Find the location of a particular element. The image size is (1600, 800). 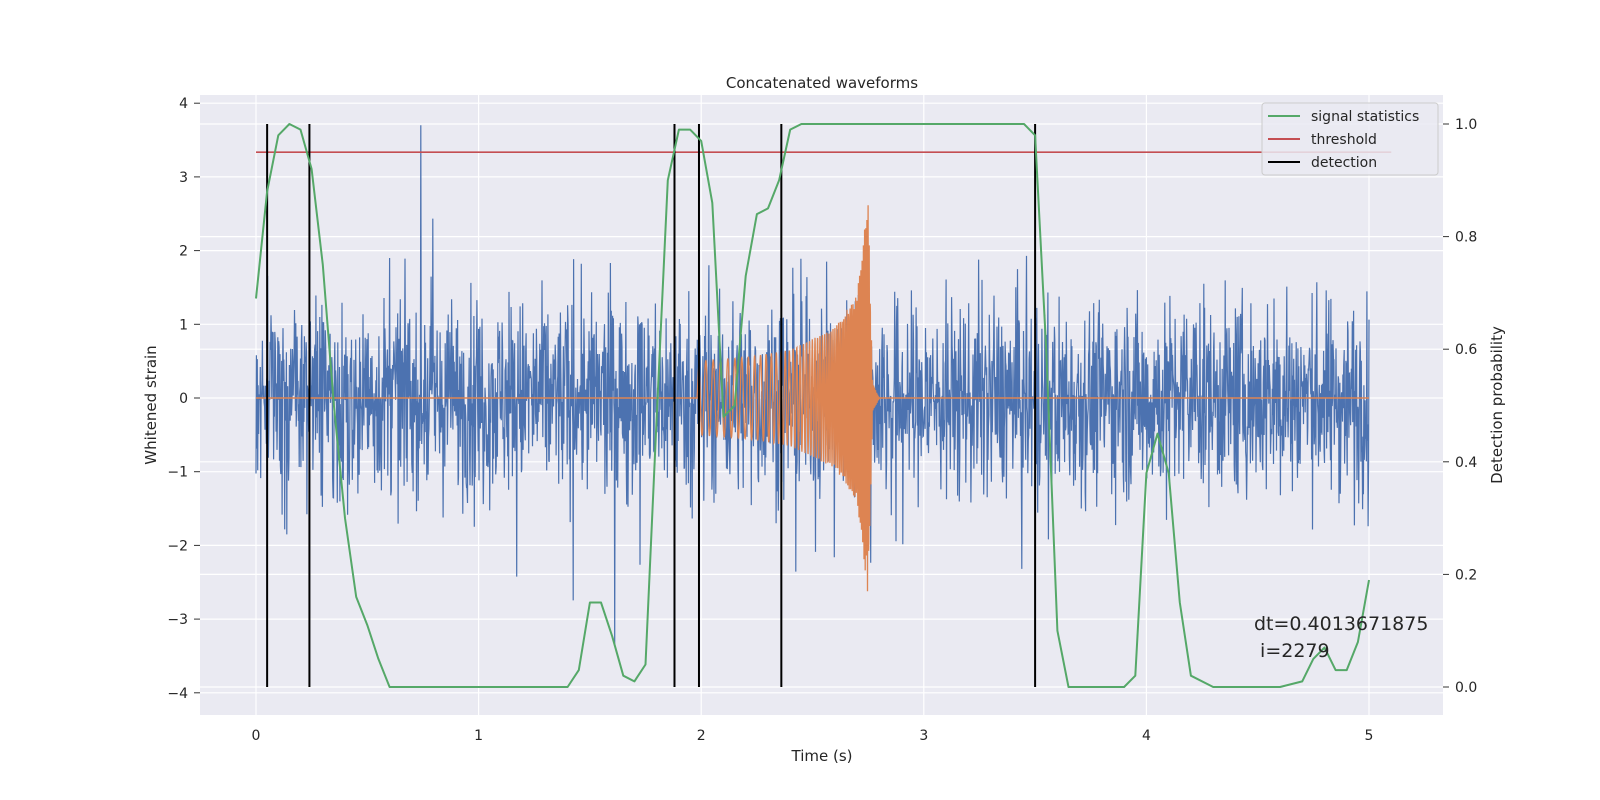

legend: signal statistics threshold detection is located at coordinates (1350, 139).